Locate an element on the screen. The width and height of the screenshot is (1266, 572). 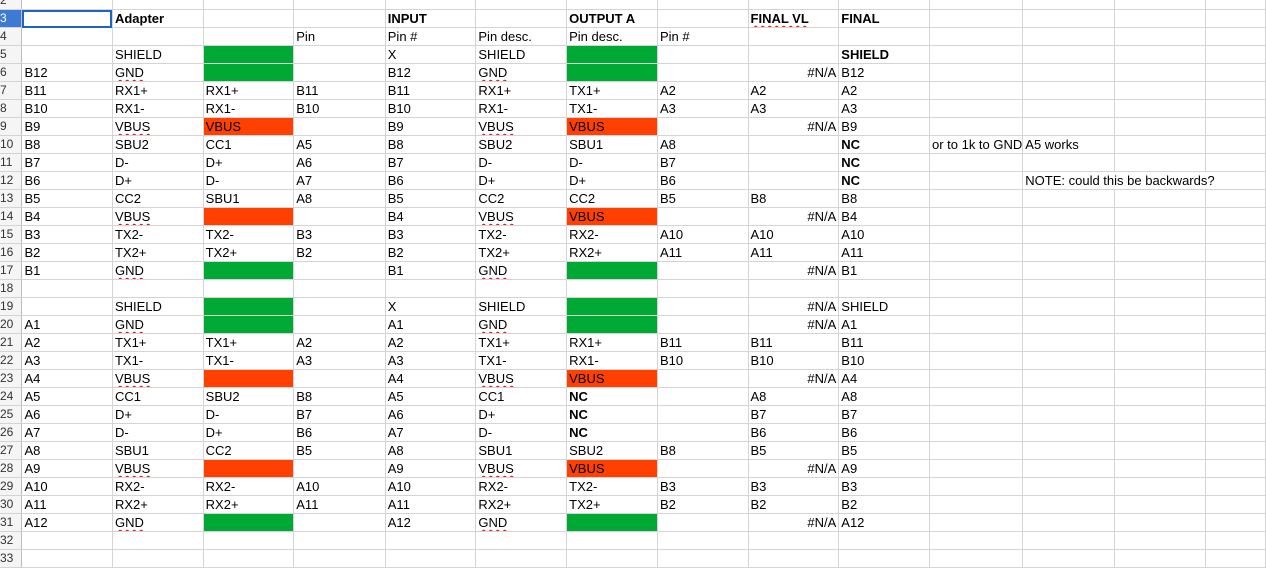
row-header: 11 is located at coordinates (11, 162).